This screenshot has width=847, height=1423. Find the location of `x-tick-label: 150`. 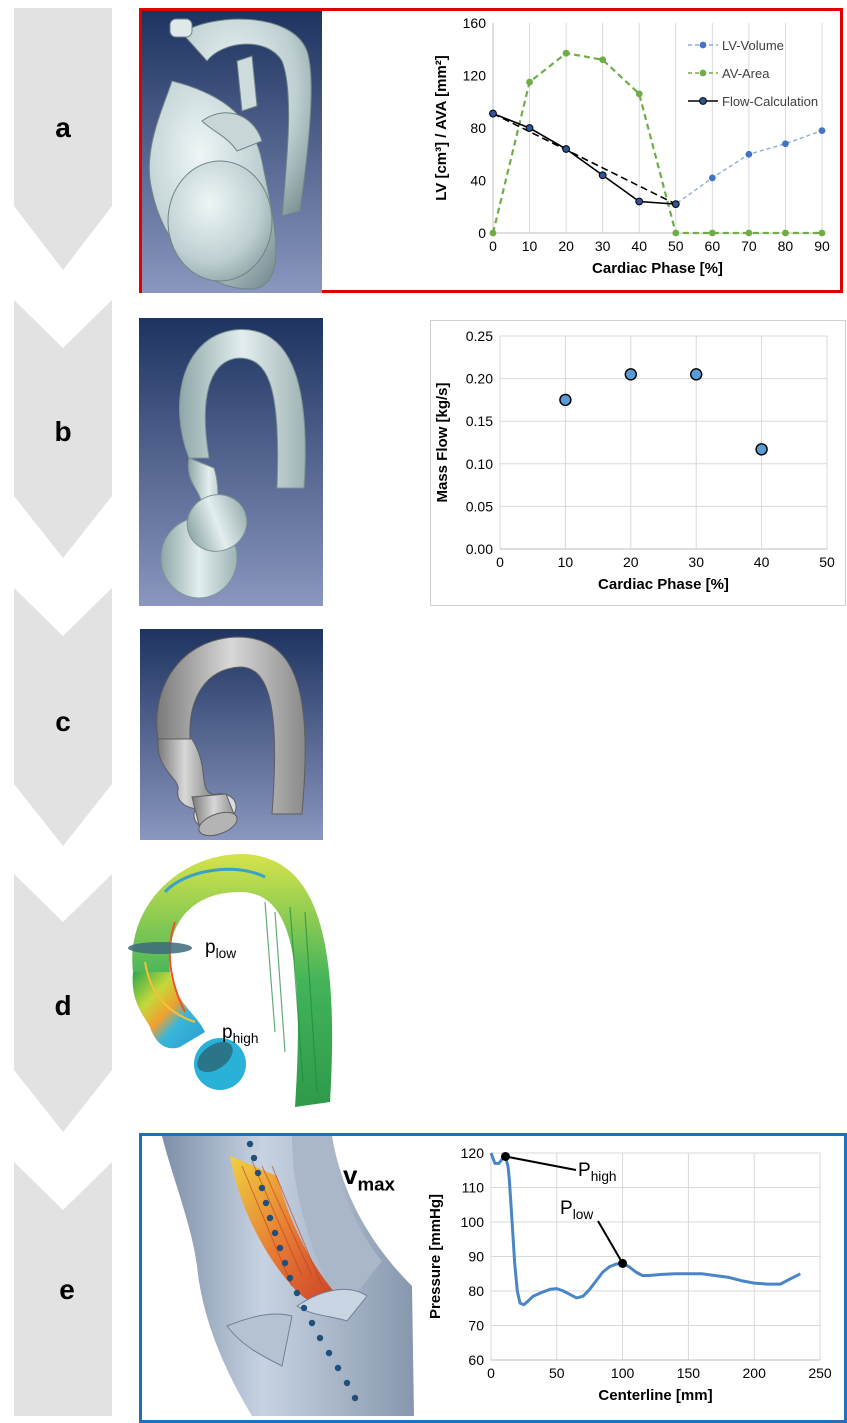

x-tick-label: 150 is located at coordinates (689, 1373).